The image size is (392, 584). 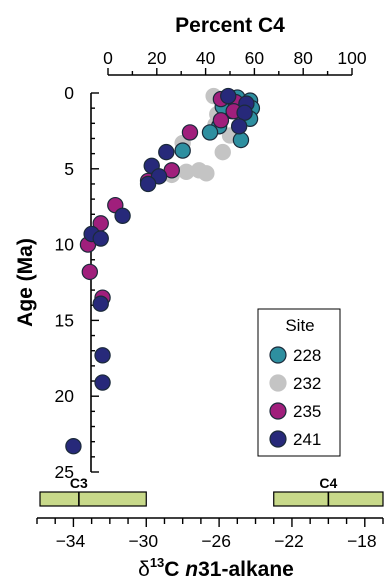 I want to click on top-axis: 0 20 40 60 80 100, so click(x=235, y=62).